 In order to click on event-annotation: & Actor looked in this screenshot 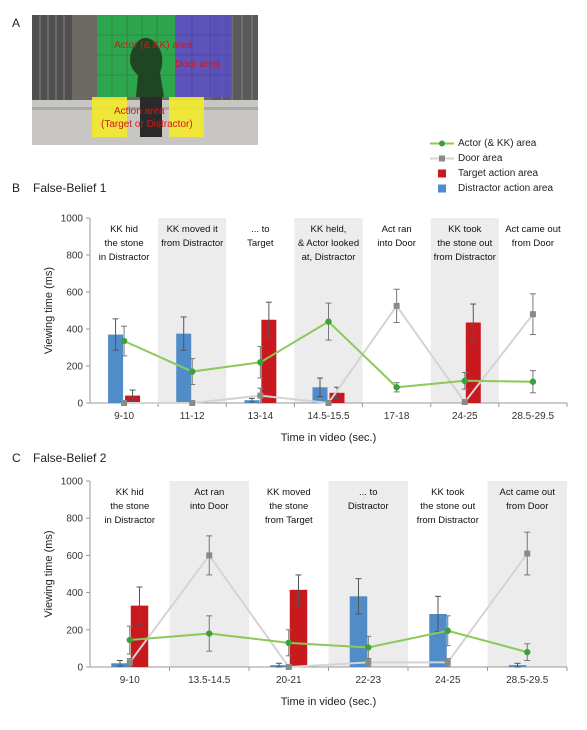, I will do `click(328, 243)`.